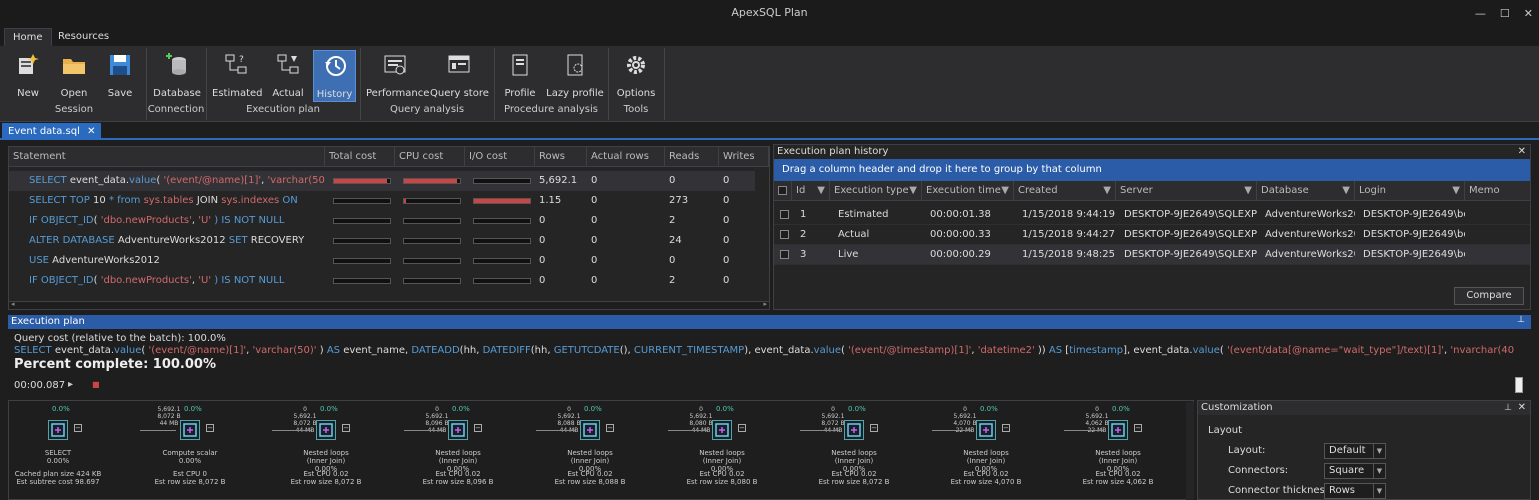  I want to click on field-dropdown: Rows ▼, so click(1355, 491).